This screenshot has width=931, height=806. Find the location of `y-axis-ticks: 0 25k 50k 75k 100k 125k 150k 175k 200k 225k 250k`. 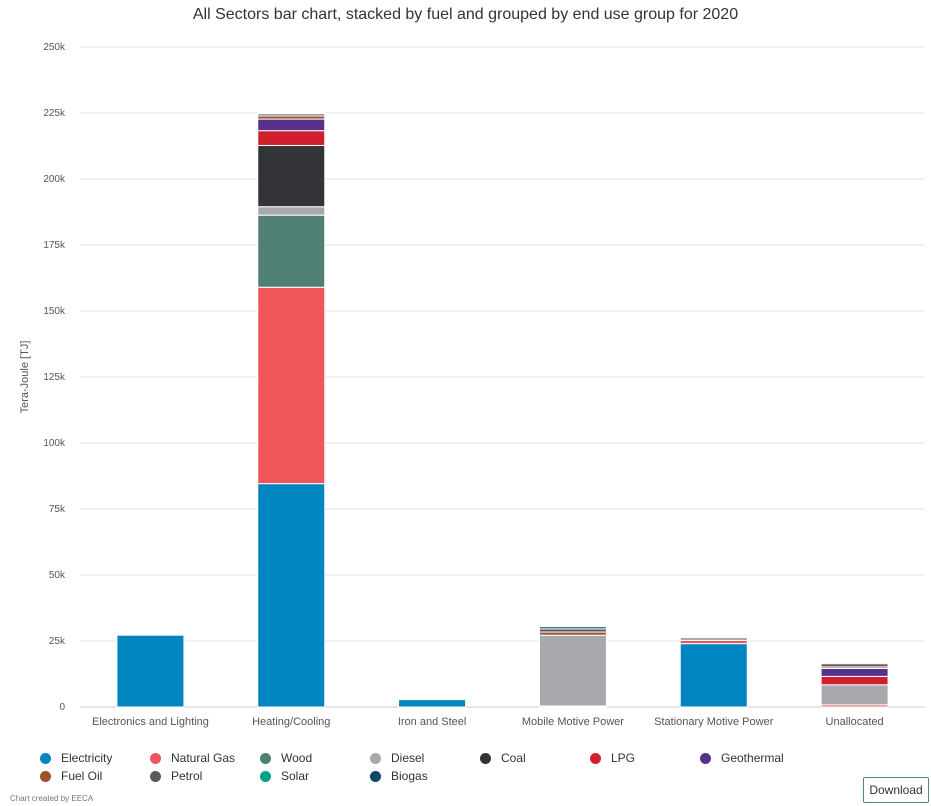

y-axis-ticks: 0 25k 50k 75k 100k 125k 150k 175k 200k 225k 250k is located at coordinates (54, 377).